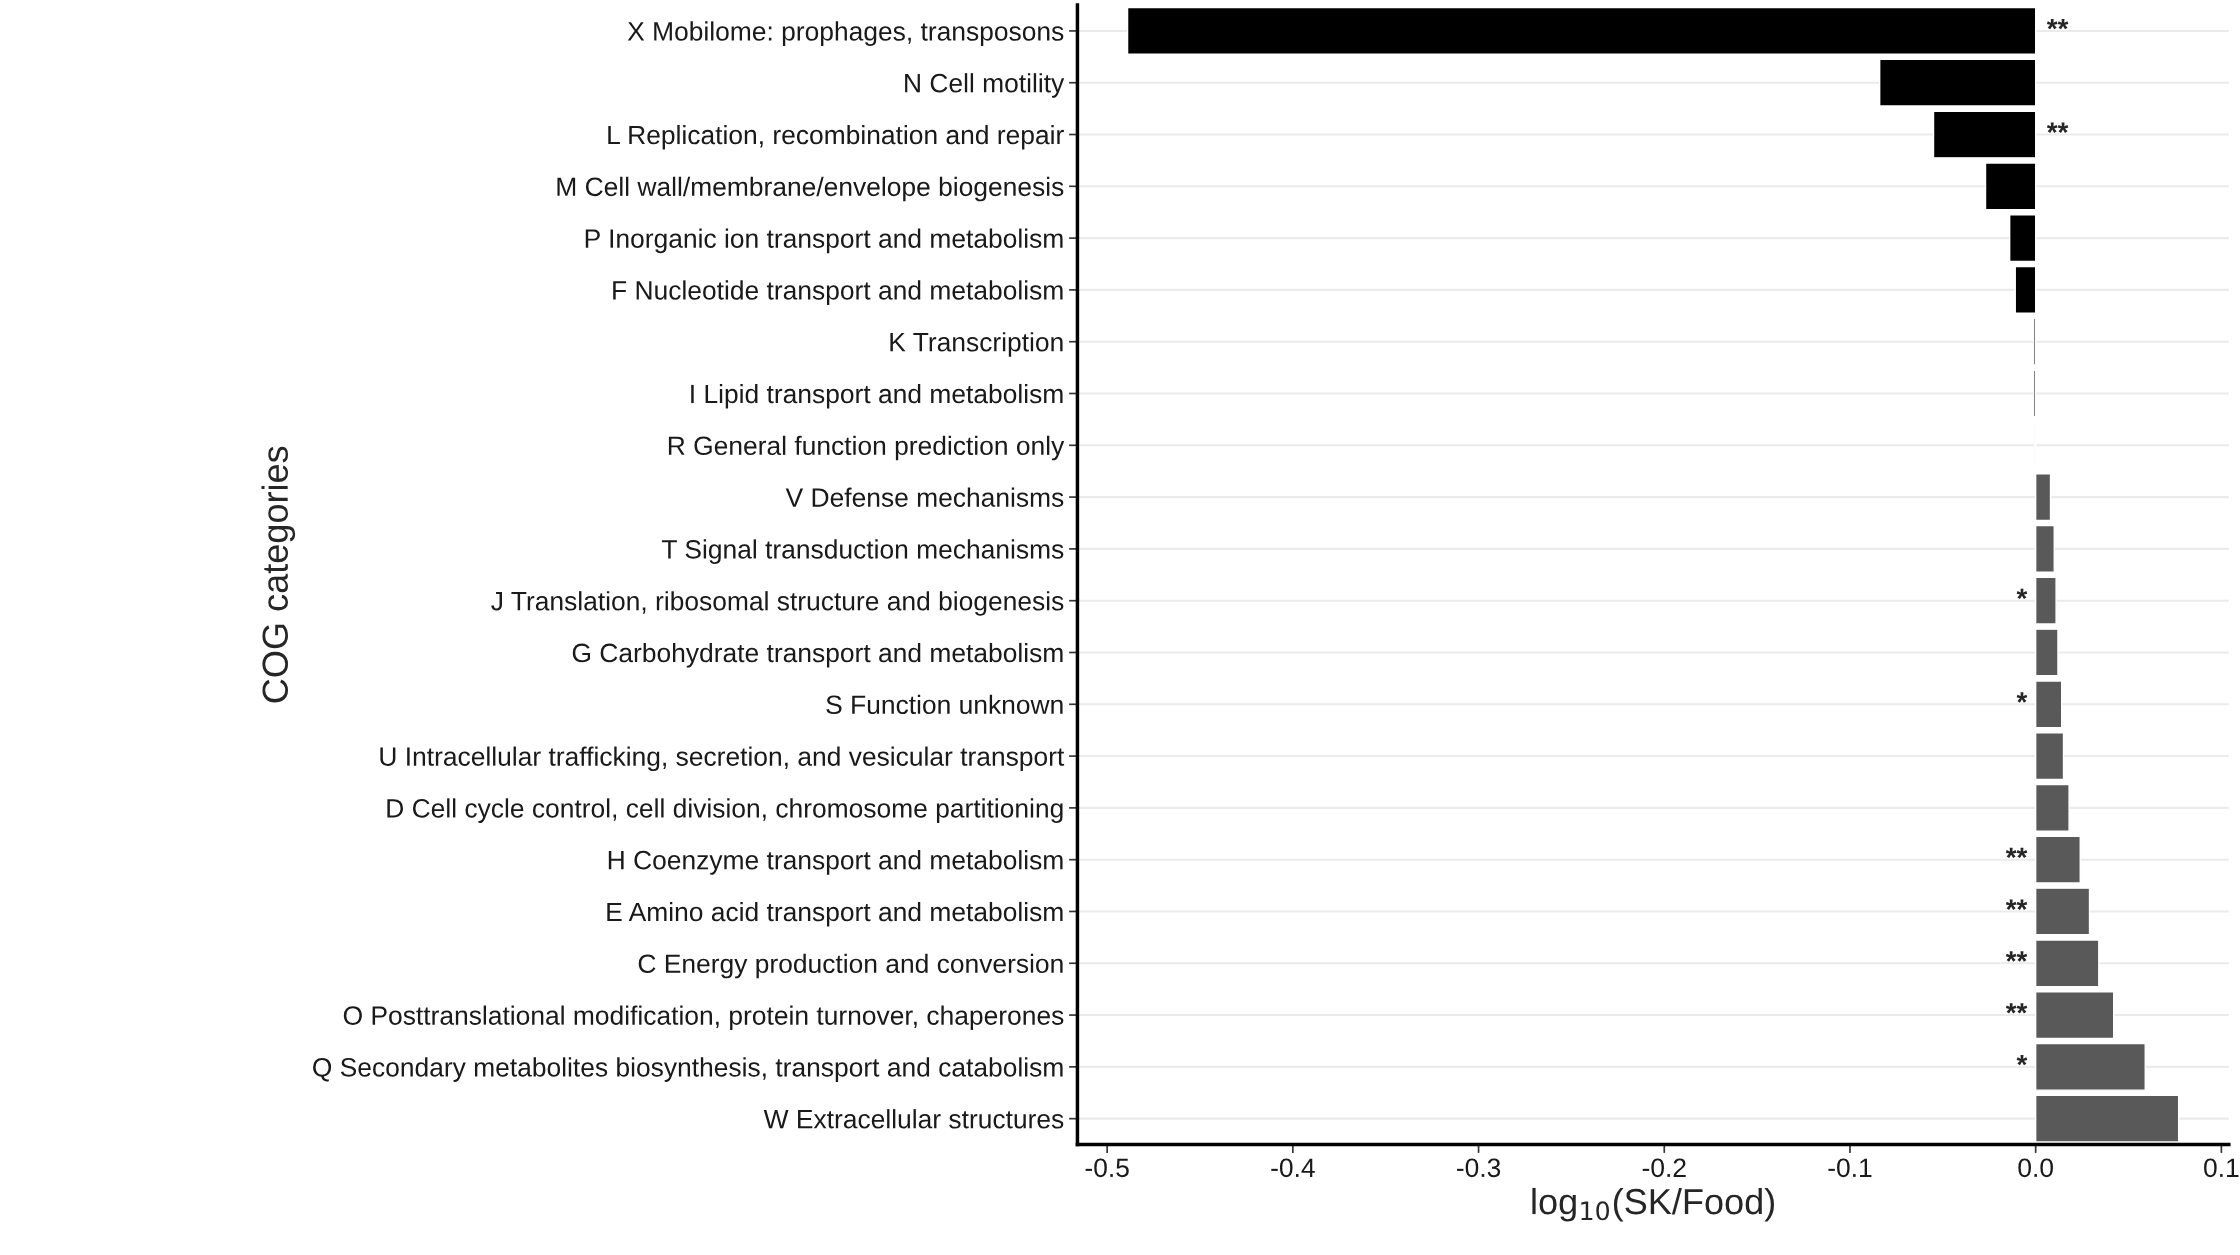  Describe the element at coordinates (838, 292) in the screenshot. I see `y-tick-label: F Nucleotide transport and metabolism` at that location.